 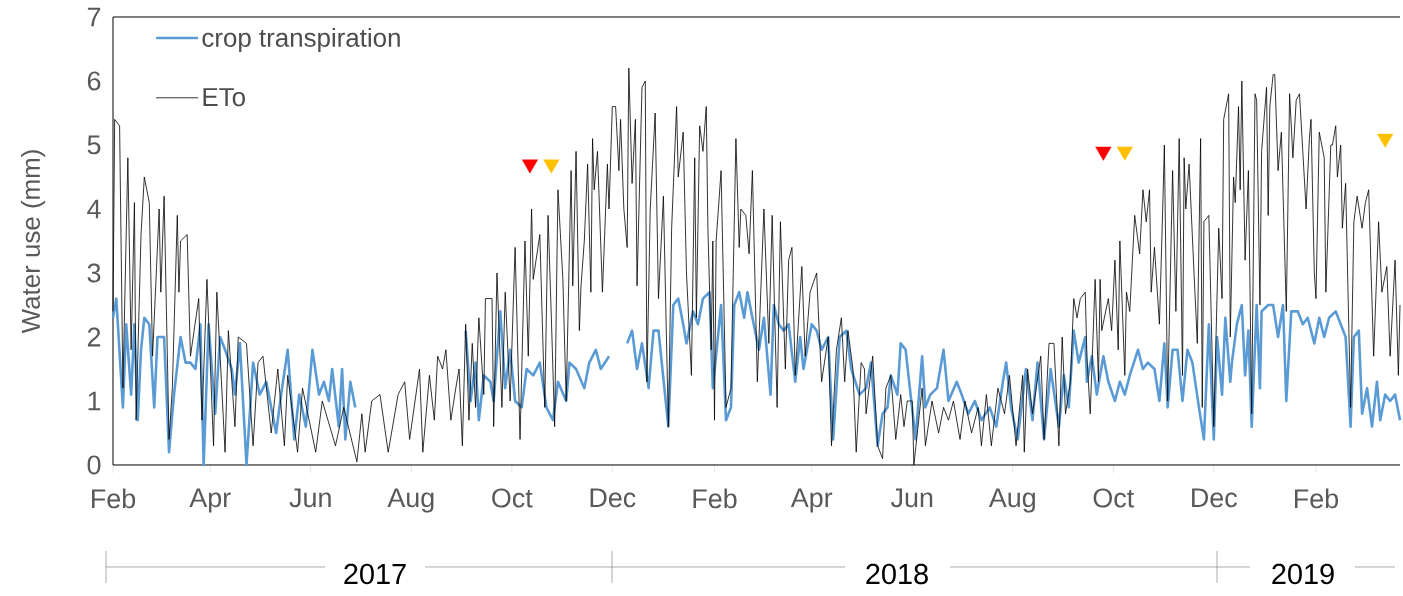 I want to click on text: 2017, so click(x=375, y=574).